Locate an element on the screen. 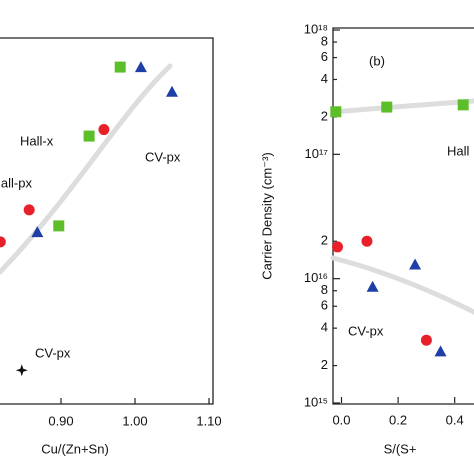  y-axis-label: Carrier Density (cm⁻³) is located at coordinates (266, 215).